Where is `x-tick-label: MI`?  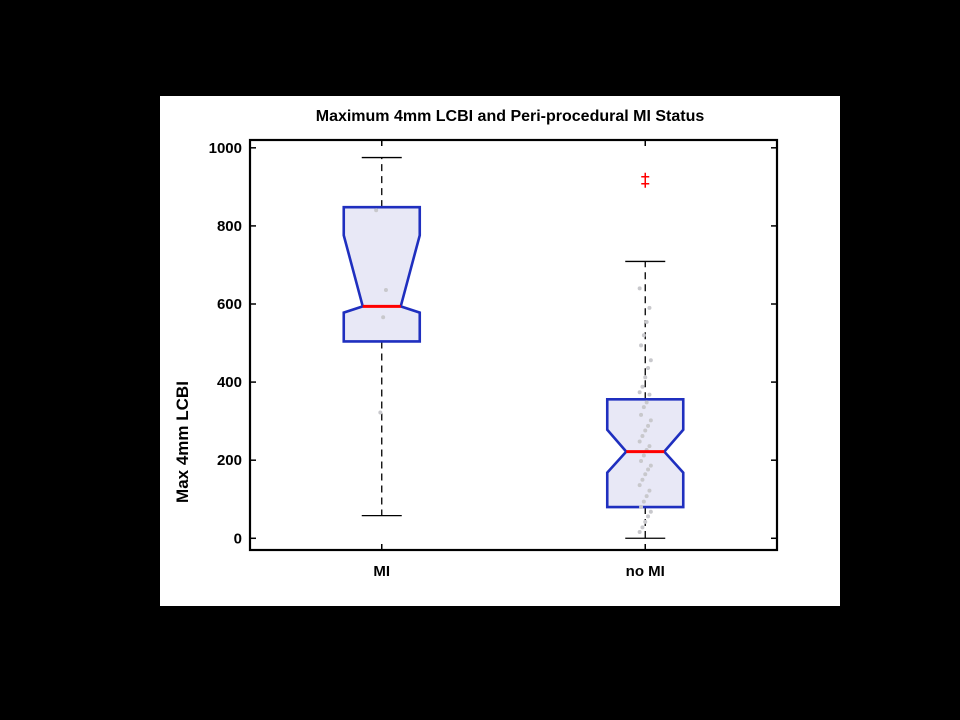
x-tick-label: MI is located at coordinates (381, 571).